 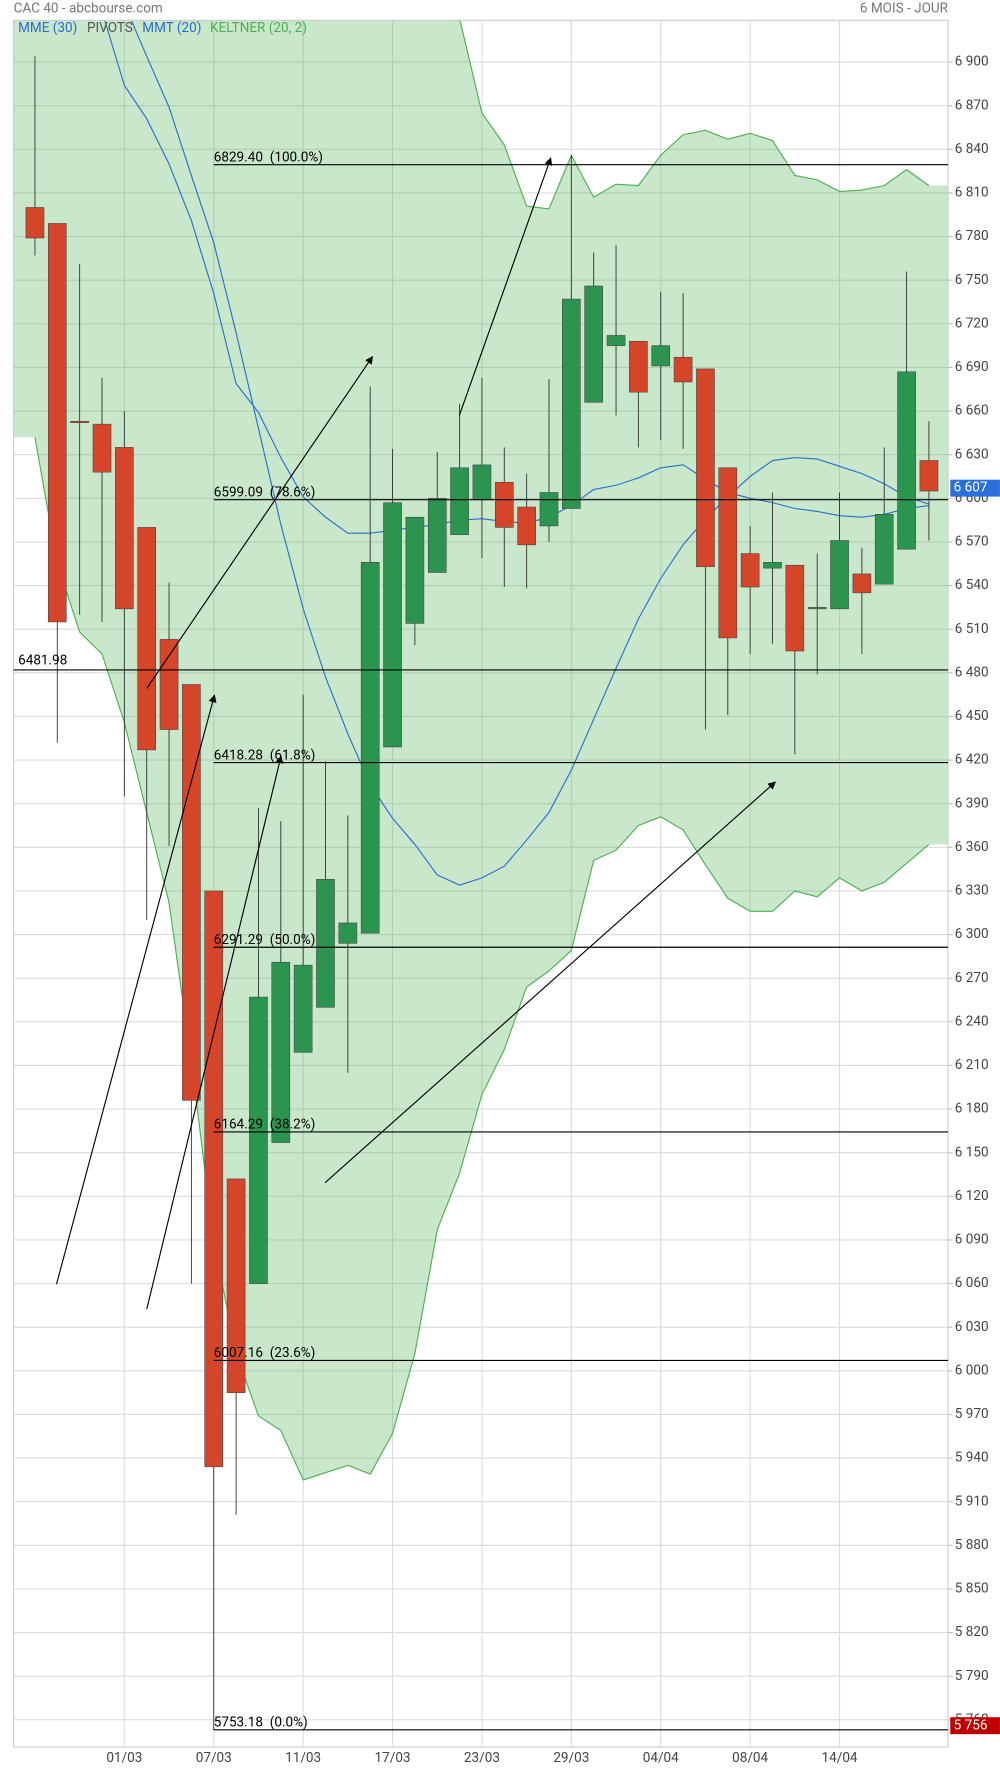 I want to click on y-tick-label: 6 810, so click(x=972, y=193).